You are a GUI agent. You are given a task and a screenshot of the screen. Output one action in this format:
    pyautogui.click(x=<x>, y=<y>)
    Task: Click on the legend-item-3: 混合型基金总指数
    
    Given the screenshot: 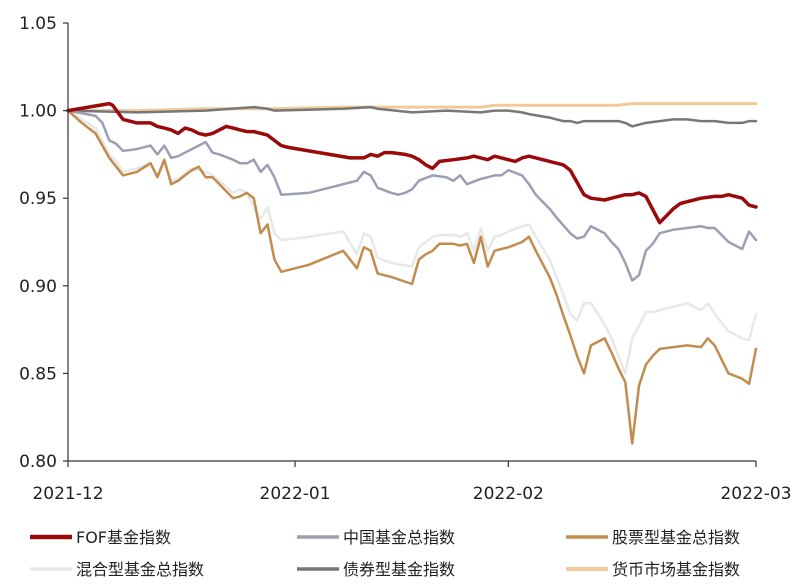 What is the action you would take?
    pyautogui.click(x=117, y=569)
    